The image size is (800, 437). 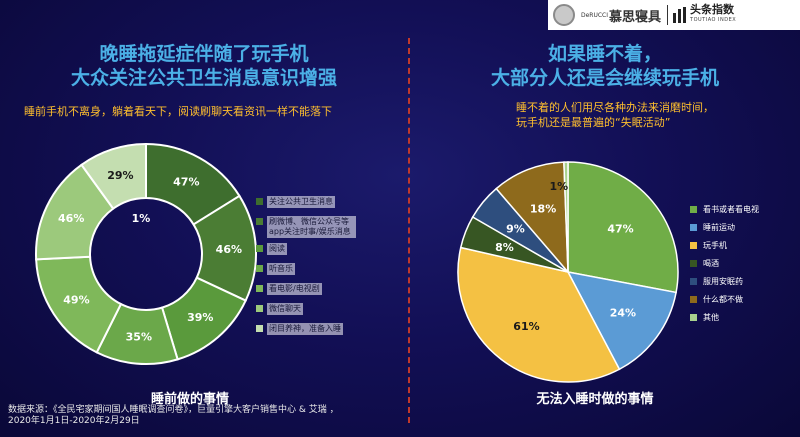 I want to click on center-divider, so click(x=409, y=230).